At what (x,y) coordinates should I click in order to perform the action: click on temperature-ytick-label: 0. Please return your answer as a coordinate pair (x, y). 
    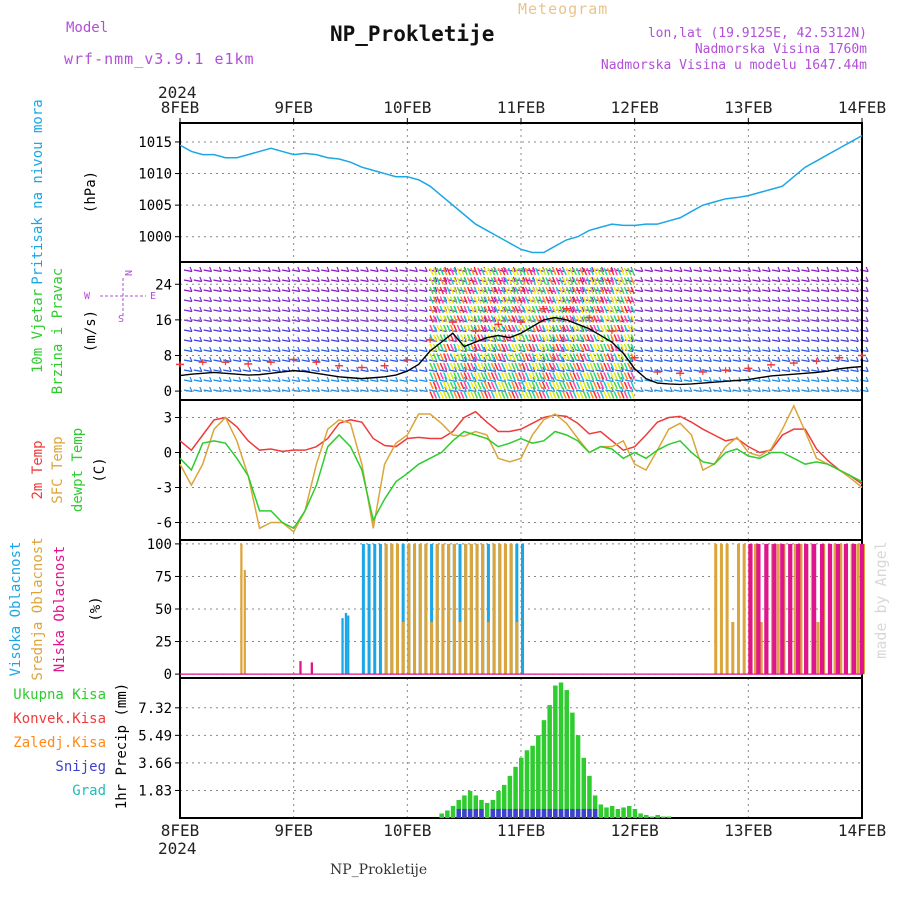
    Looking at the image, I should click on (168, 454).